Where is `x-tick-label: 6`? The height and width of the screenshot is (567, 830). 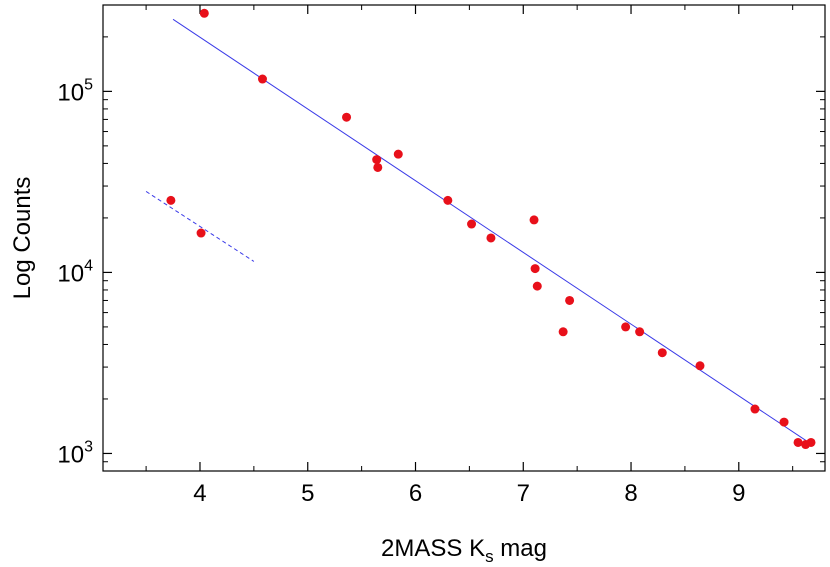 x-tick-label: 6 is located at coordinates (415, 493).